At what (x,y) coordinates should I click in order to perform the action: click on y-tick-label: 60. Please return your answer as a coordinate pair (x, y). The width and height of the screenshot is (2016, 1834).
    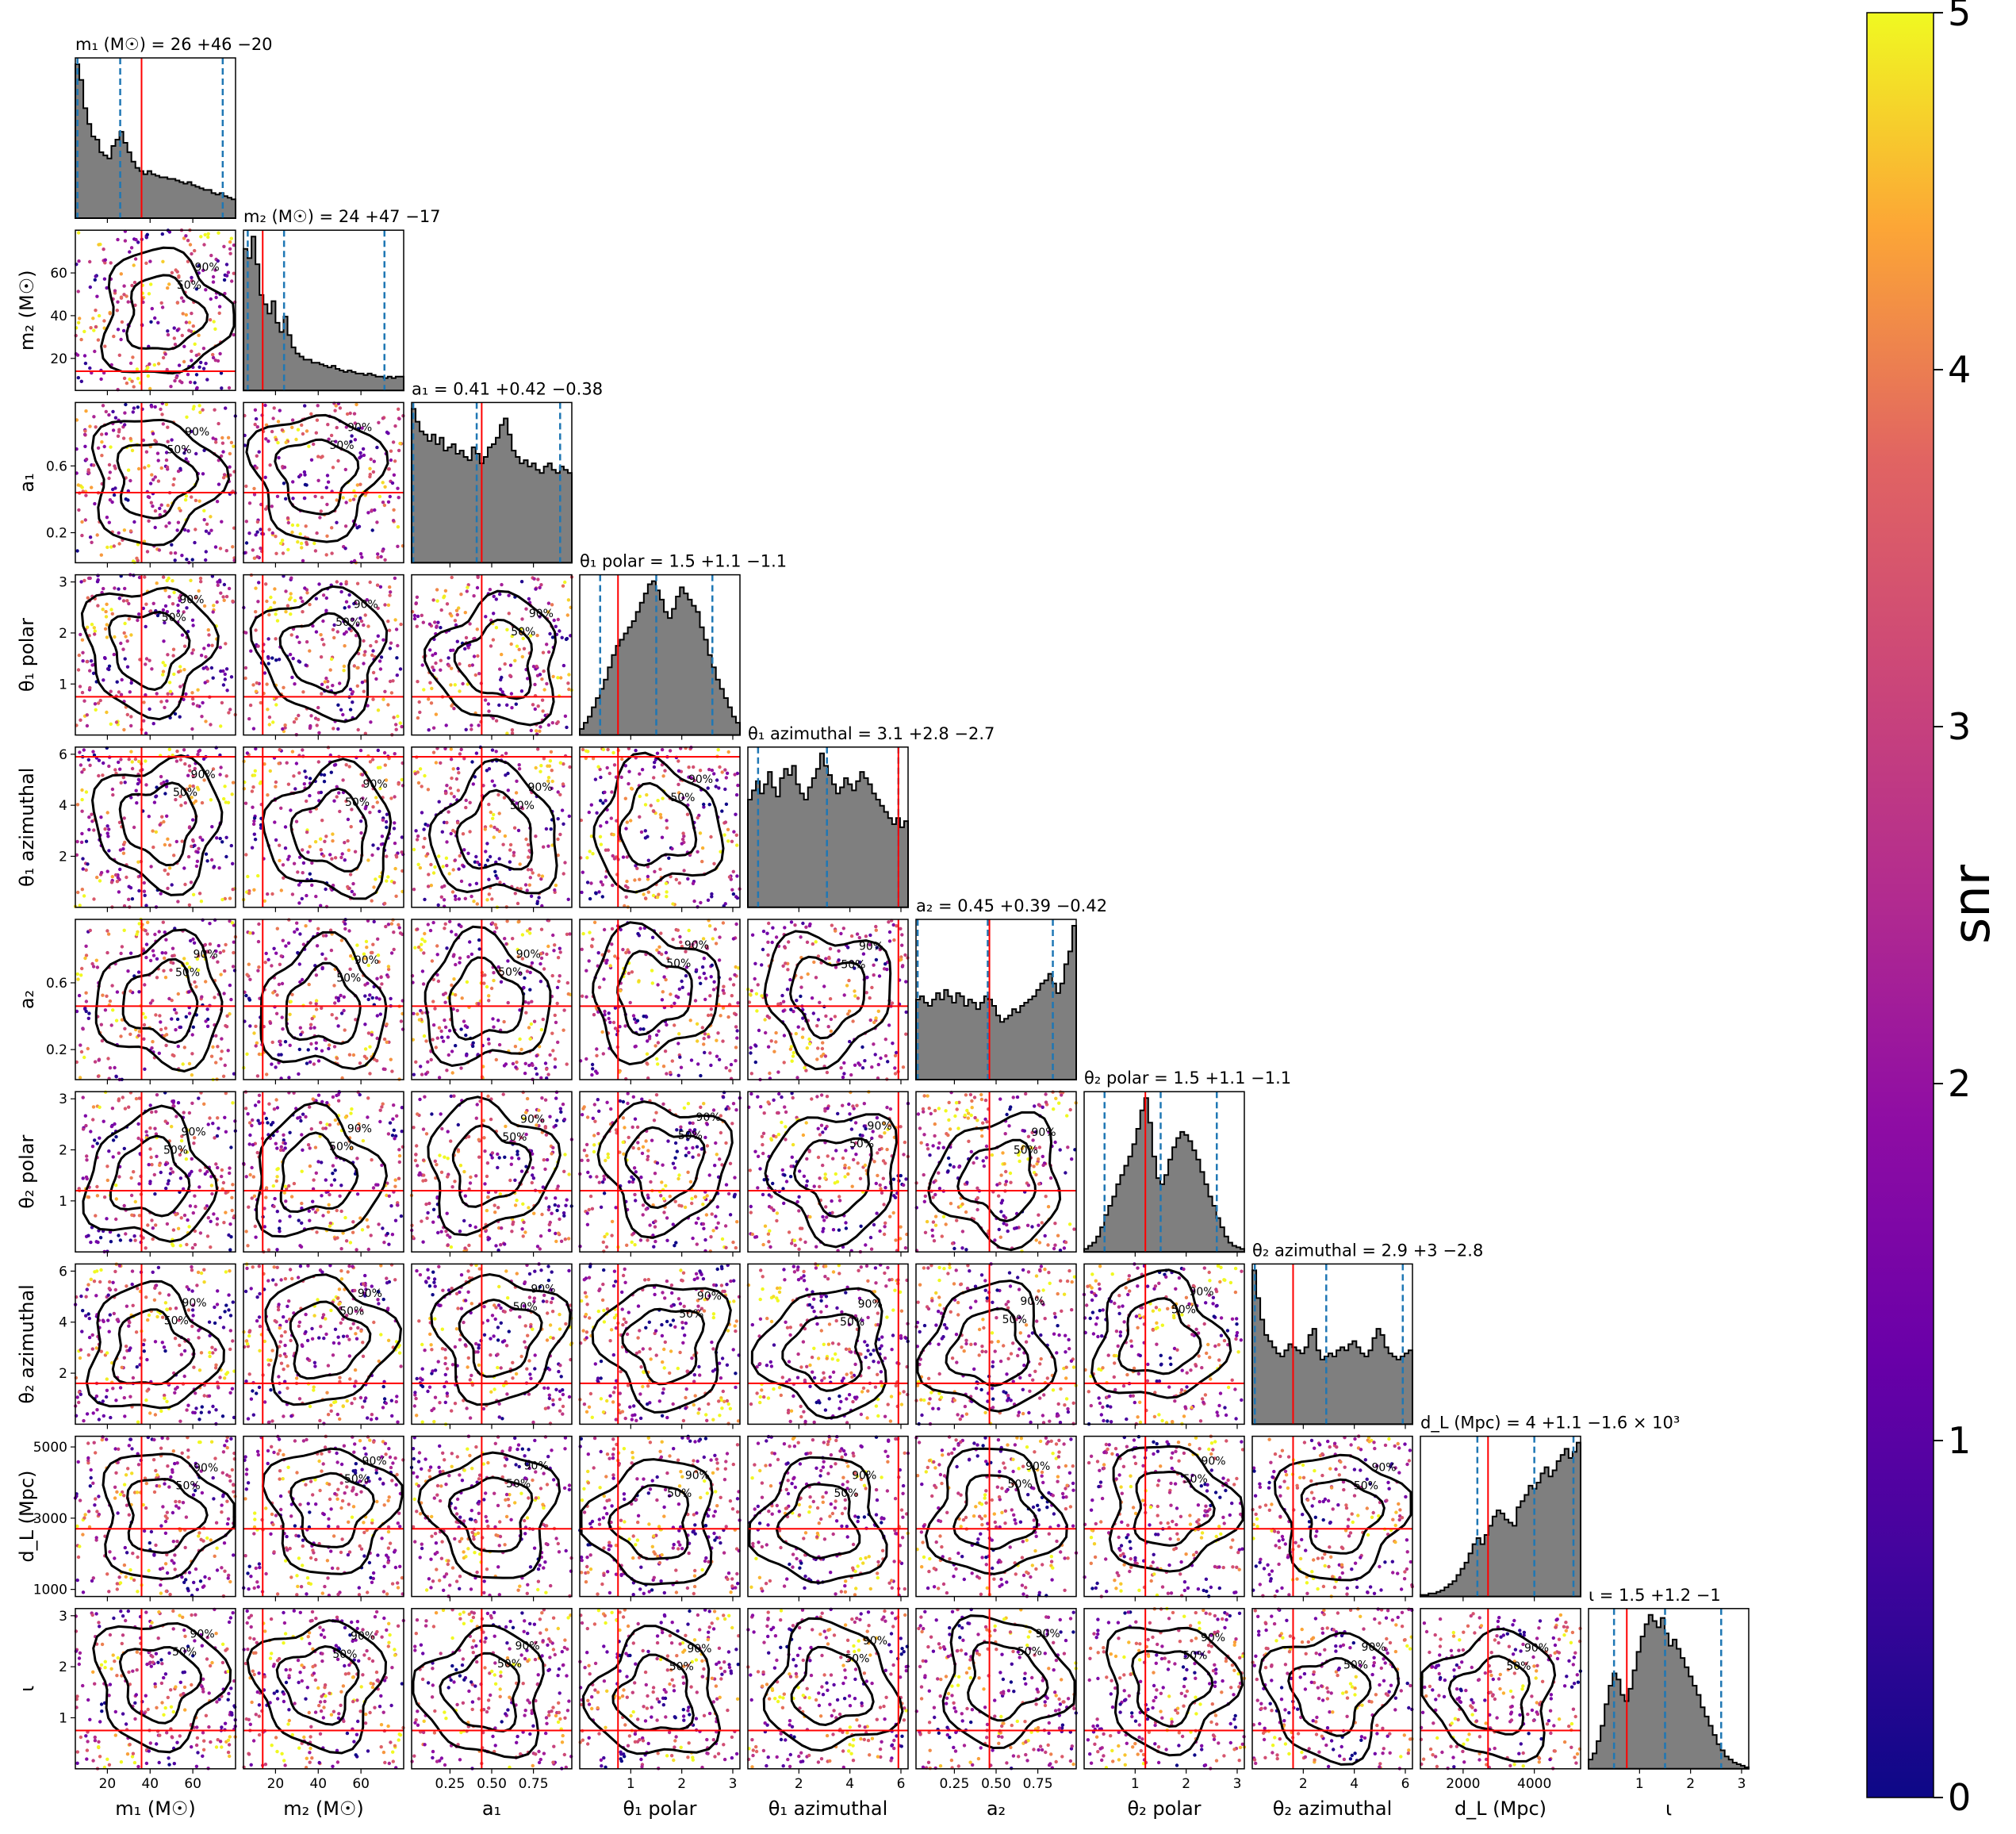
    Looking at the image, I should click on (59, 274).